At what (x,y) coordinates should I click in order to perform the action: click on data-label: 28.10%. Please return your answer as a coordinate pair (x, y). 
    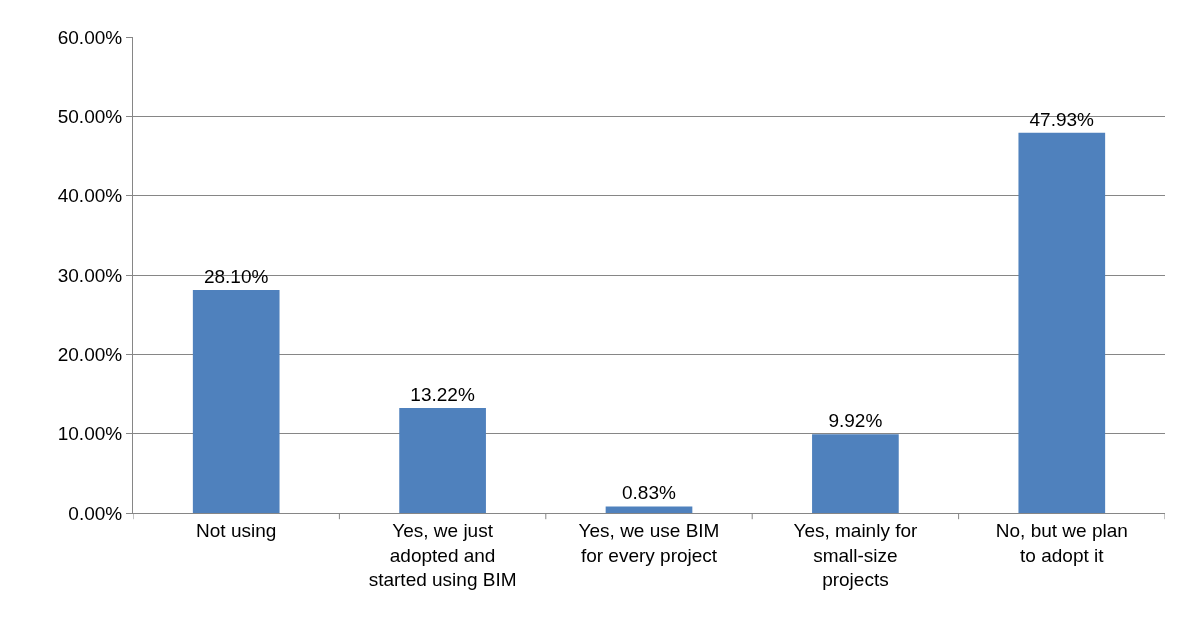
    Looking at the image, I should click on (236, 277).